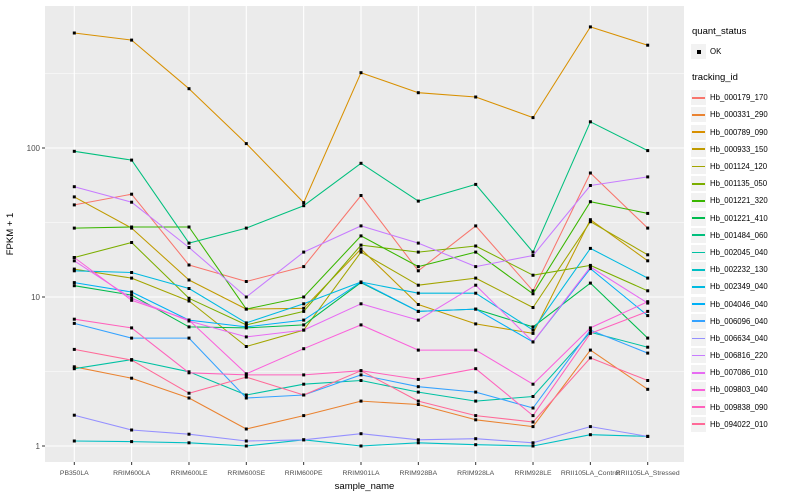 The image size is (800, 500). What do you see at coordinates (745, 407) in the screenshot?
I see `legend-item-Hb_009838_090: Hb_009838_090` at bounding box center [745, 407].